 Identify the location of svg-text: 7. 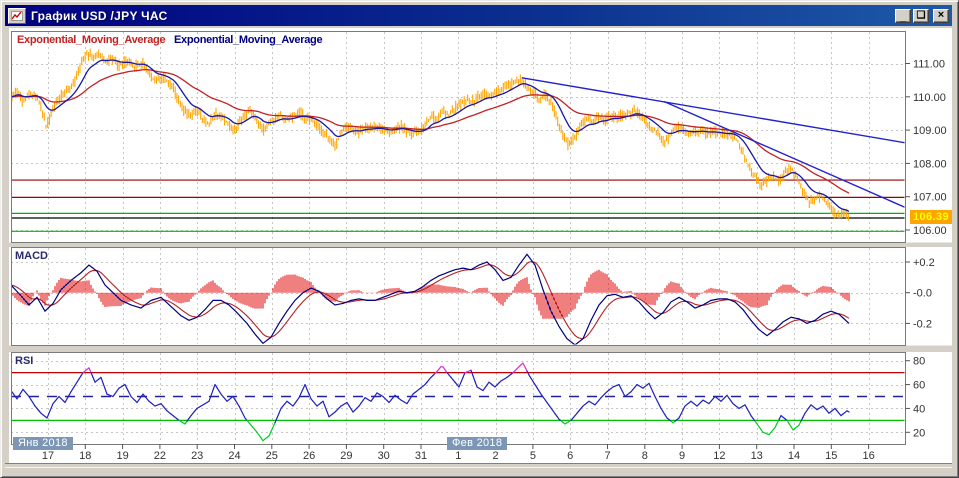
(607, 456).